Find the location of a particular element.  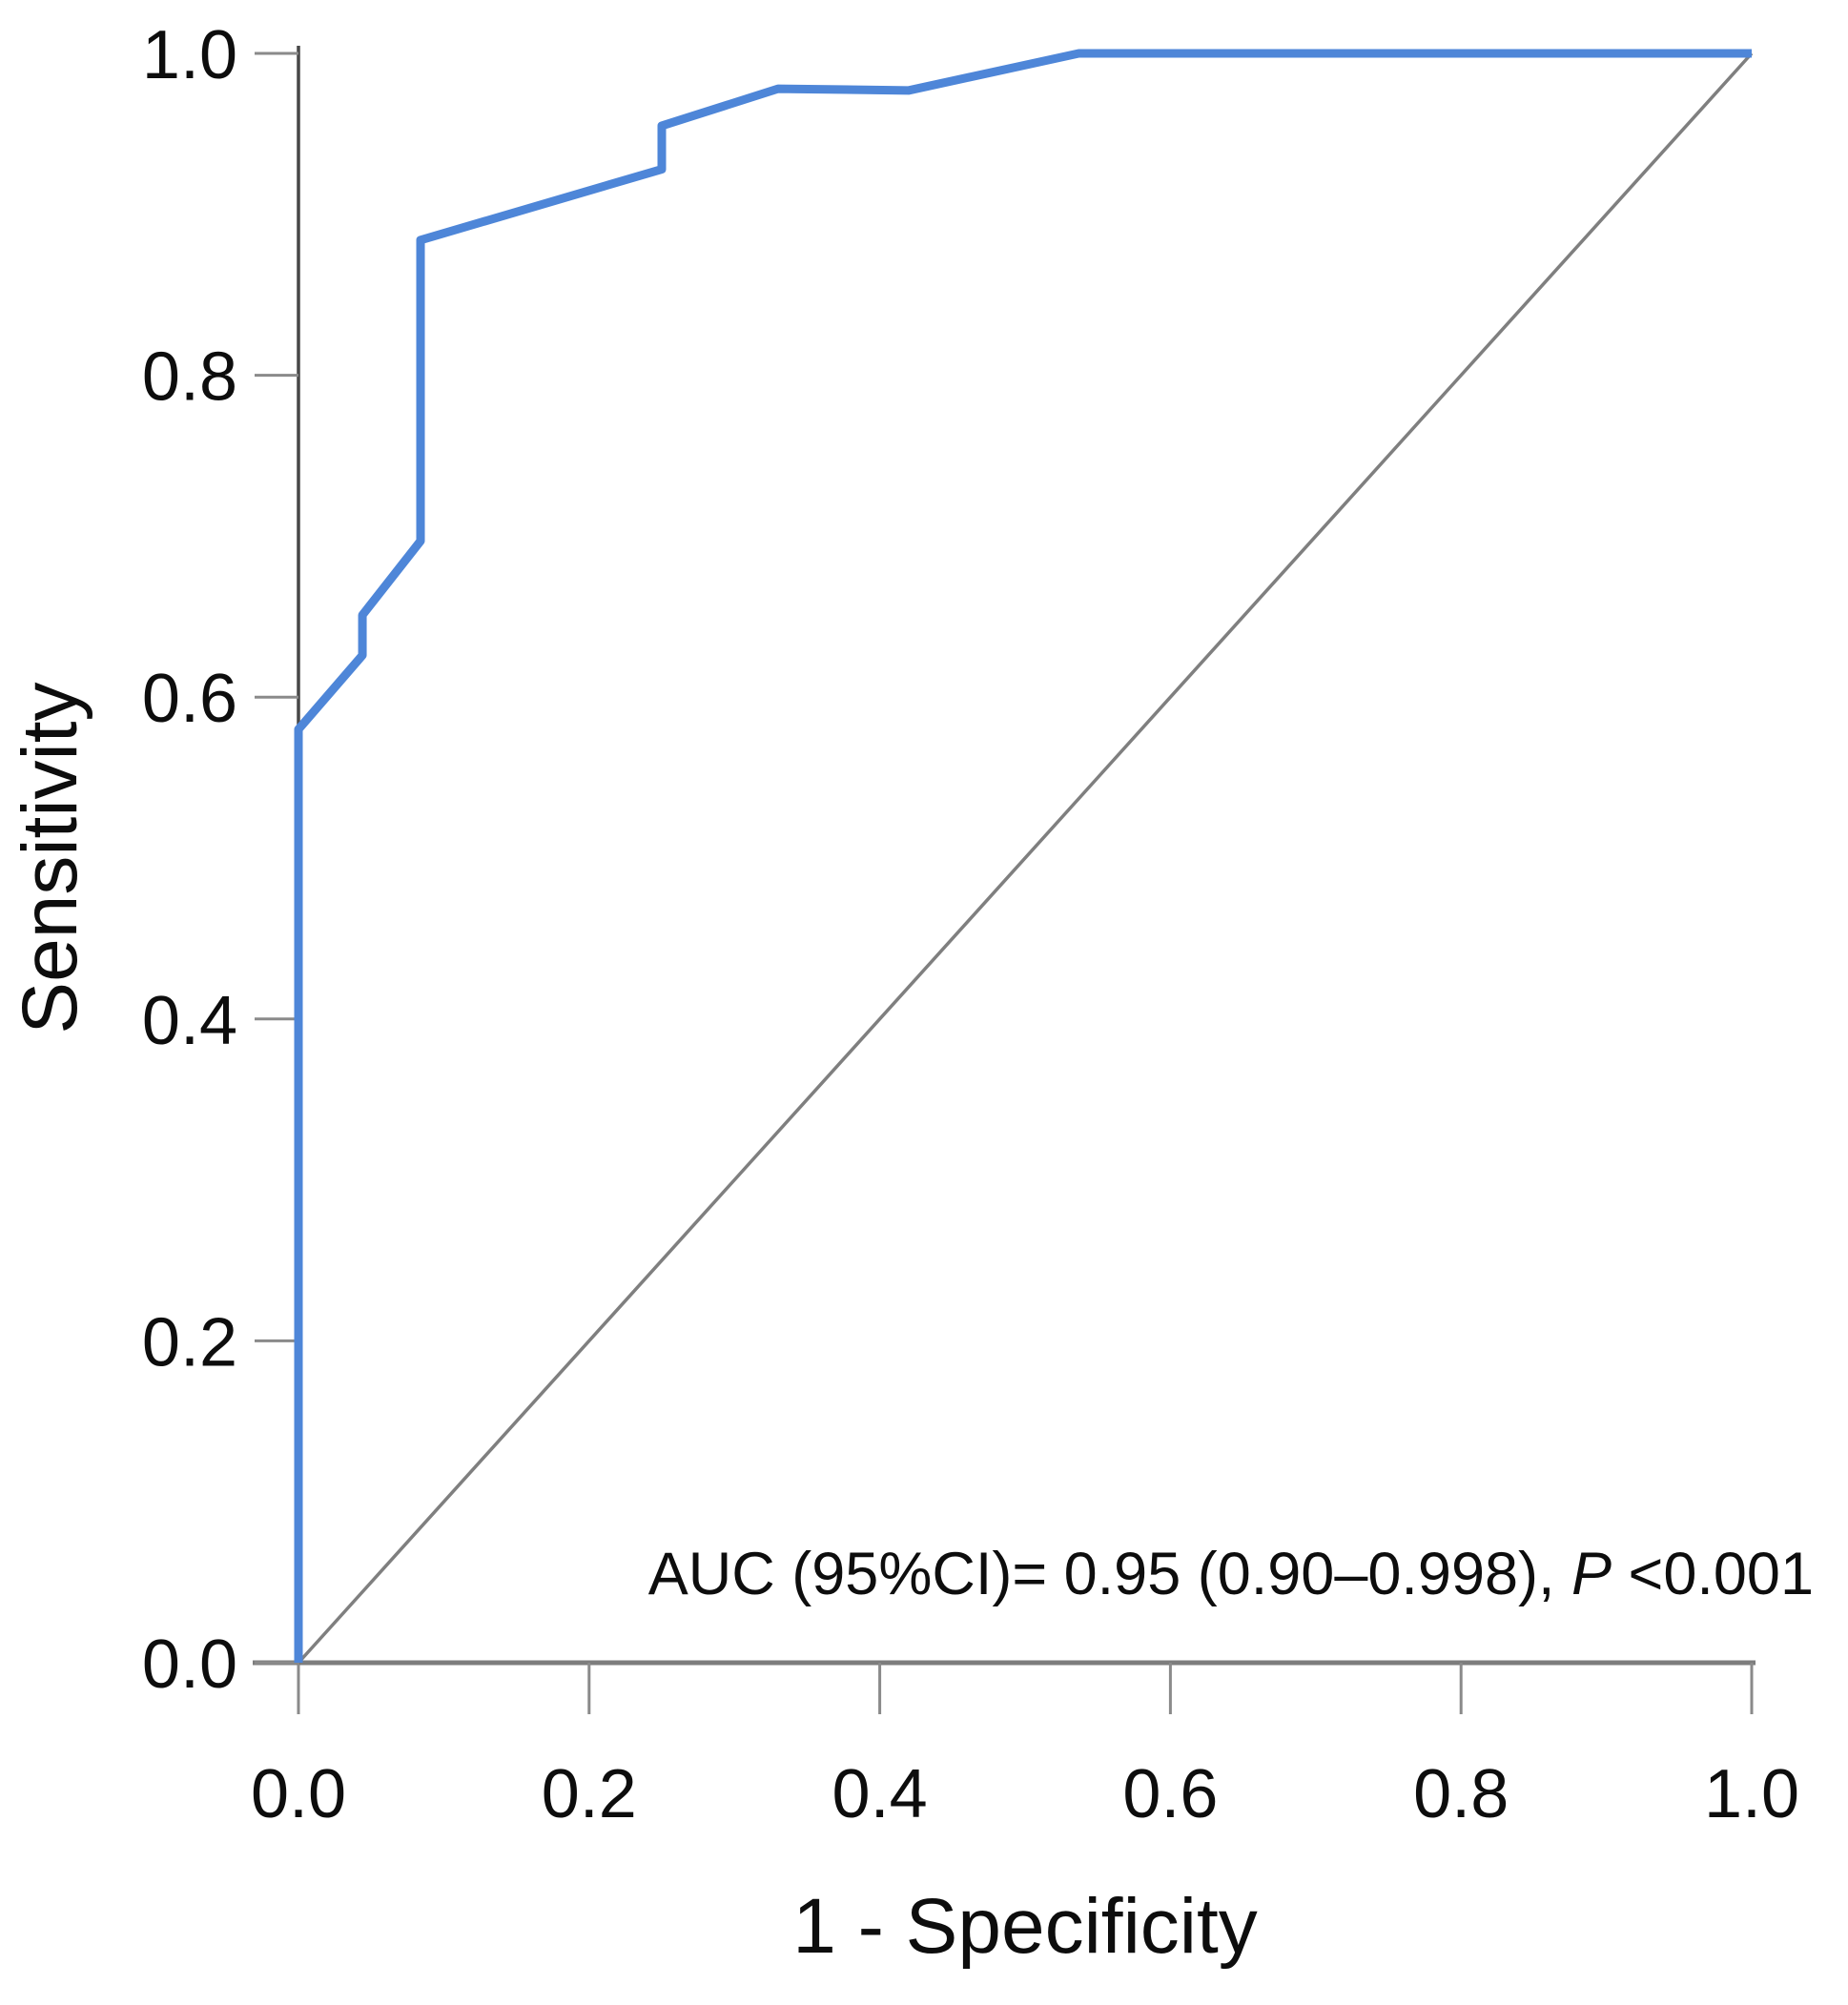

x-tick-label: 1.0 is located at coordinates (1751, 1794).